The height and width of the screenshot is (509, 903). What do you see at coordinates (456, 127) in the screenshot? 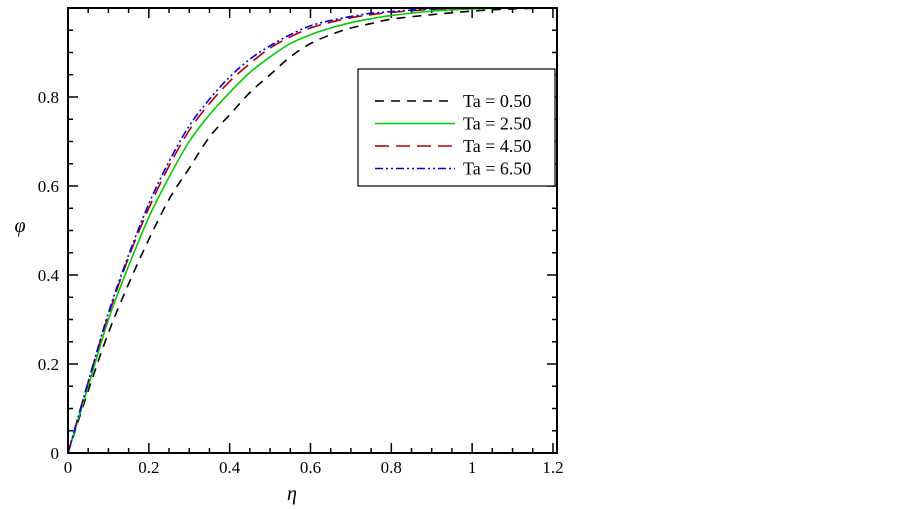
I see `legend-box` at bounding box center [456, 127].